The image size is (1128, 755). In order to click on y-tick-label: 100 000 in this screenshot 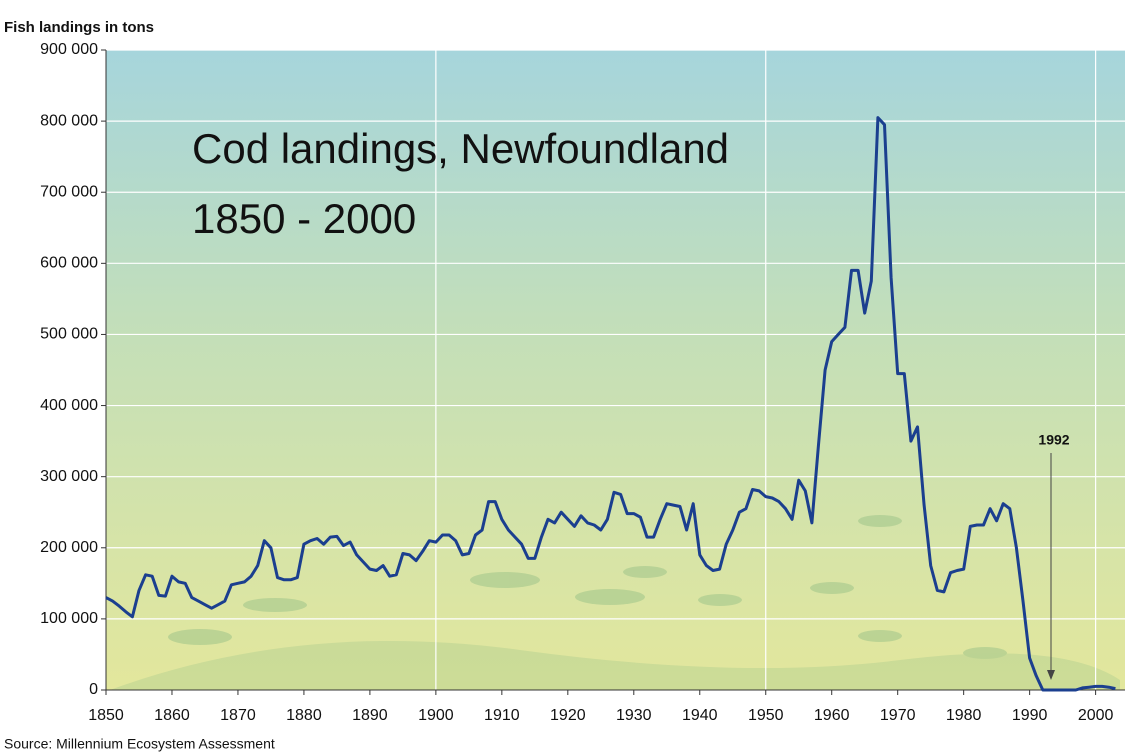, I will do `click(69, 618)`.